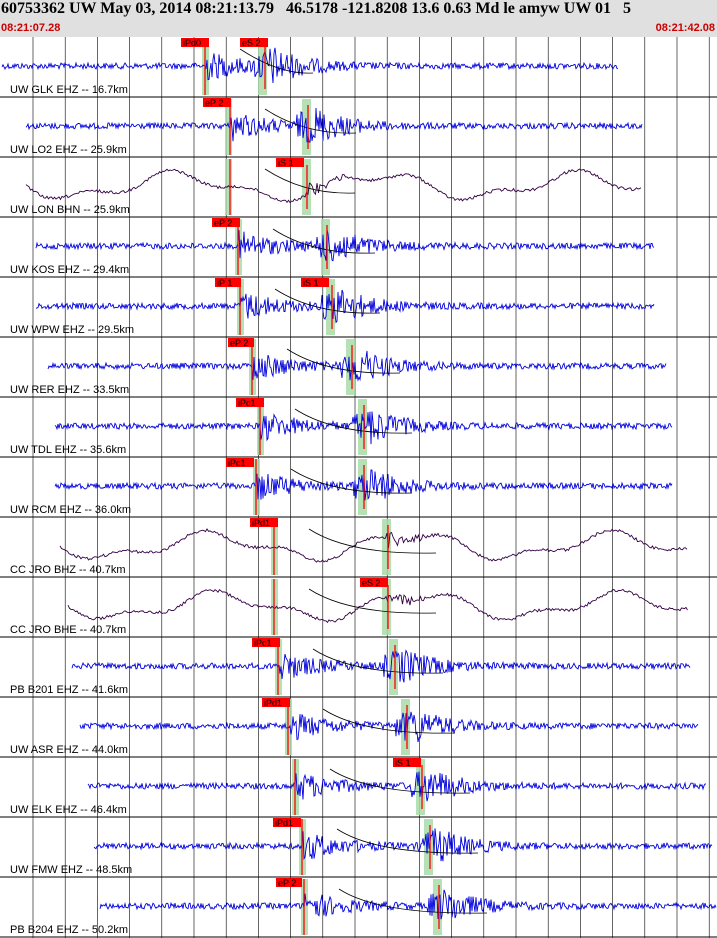 This screenshot has height=938, width=717. I want to click on channel-row: eP 2 PB B204 EHZ -- 50.2km, so click(358, 908).